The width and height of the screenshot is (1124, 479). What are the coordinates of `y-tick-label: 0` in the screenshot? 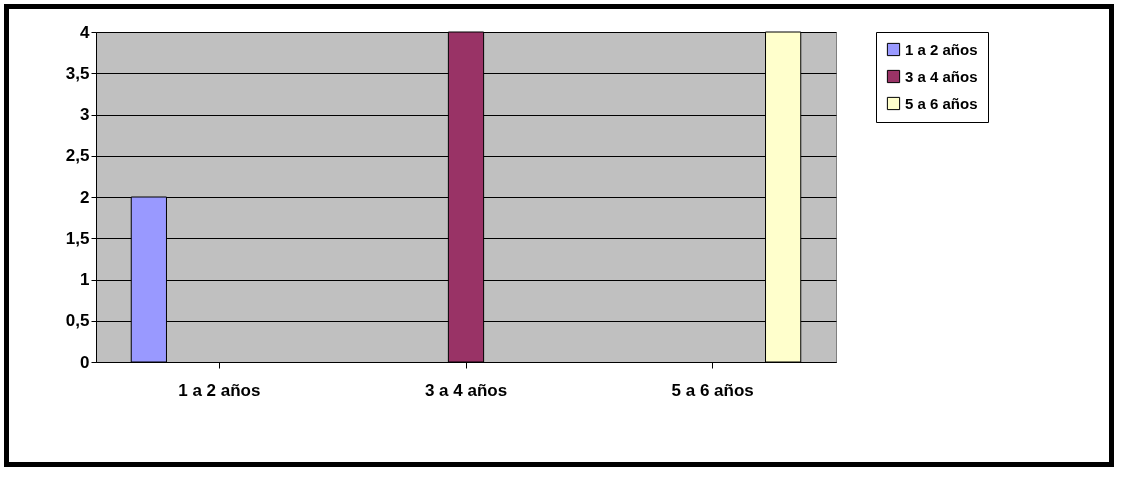 It's located at (85, 362).